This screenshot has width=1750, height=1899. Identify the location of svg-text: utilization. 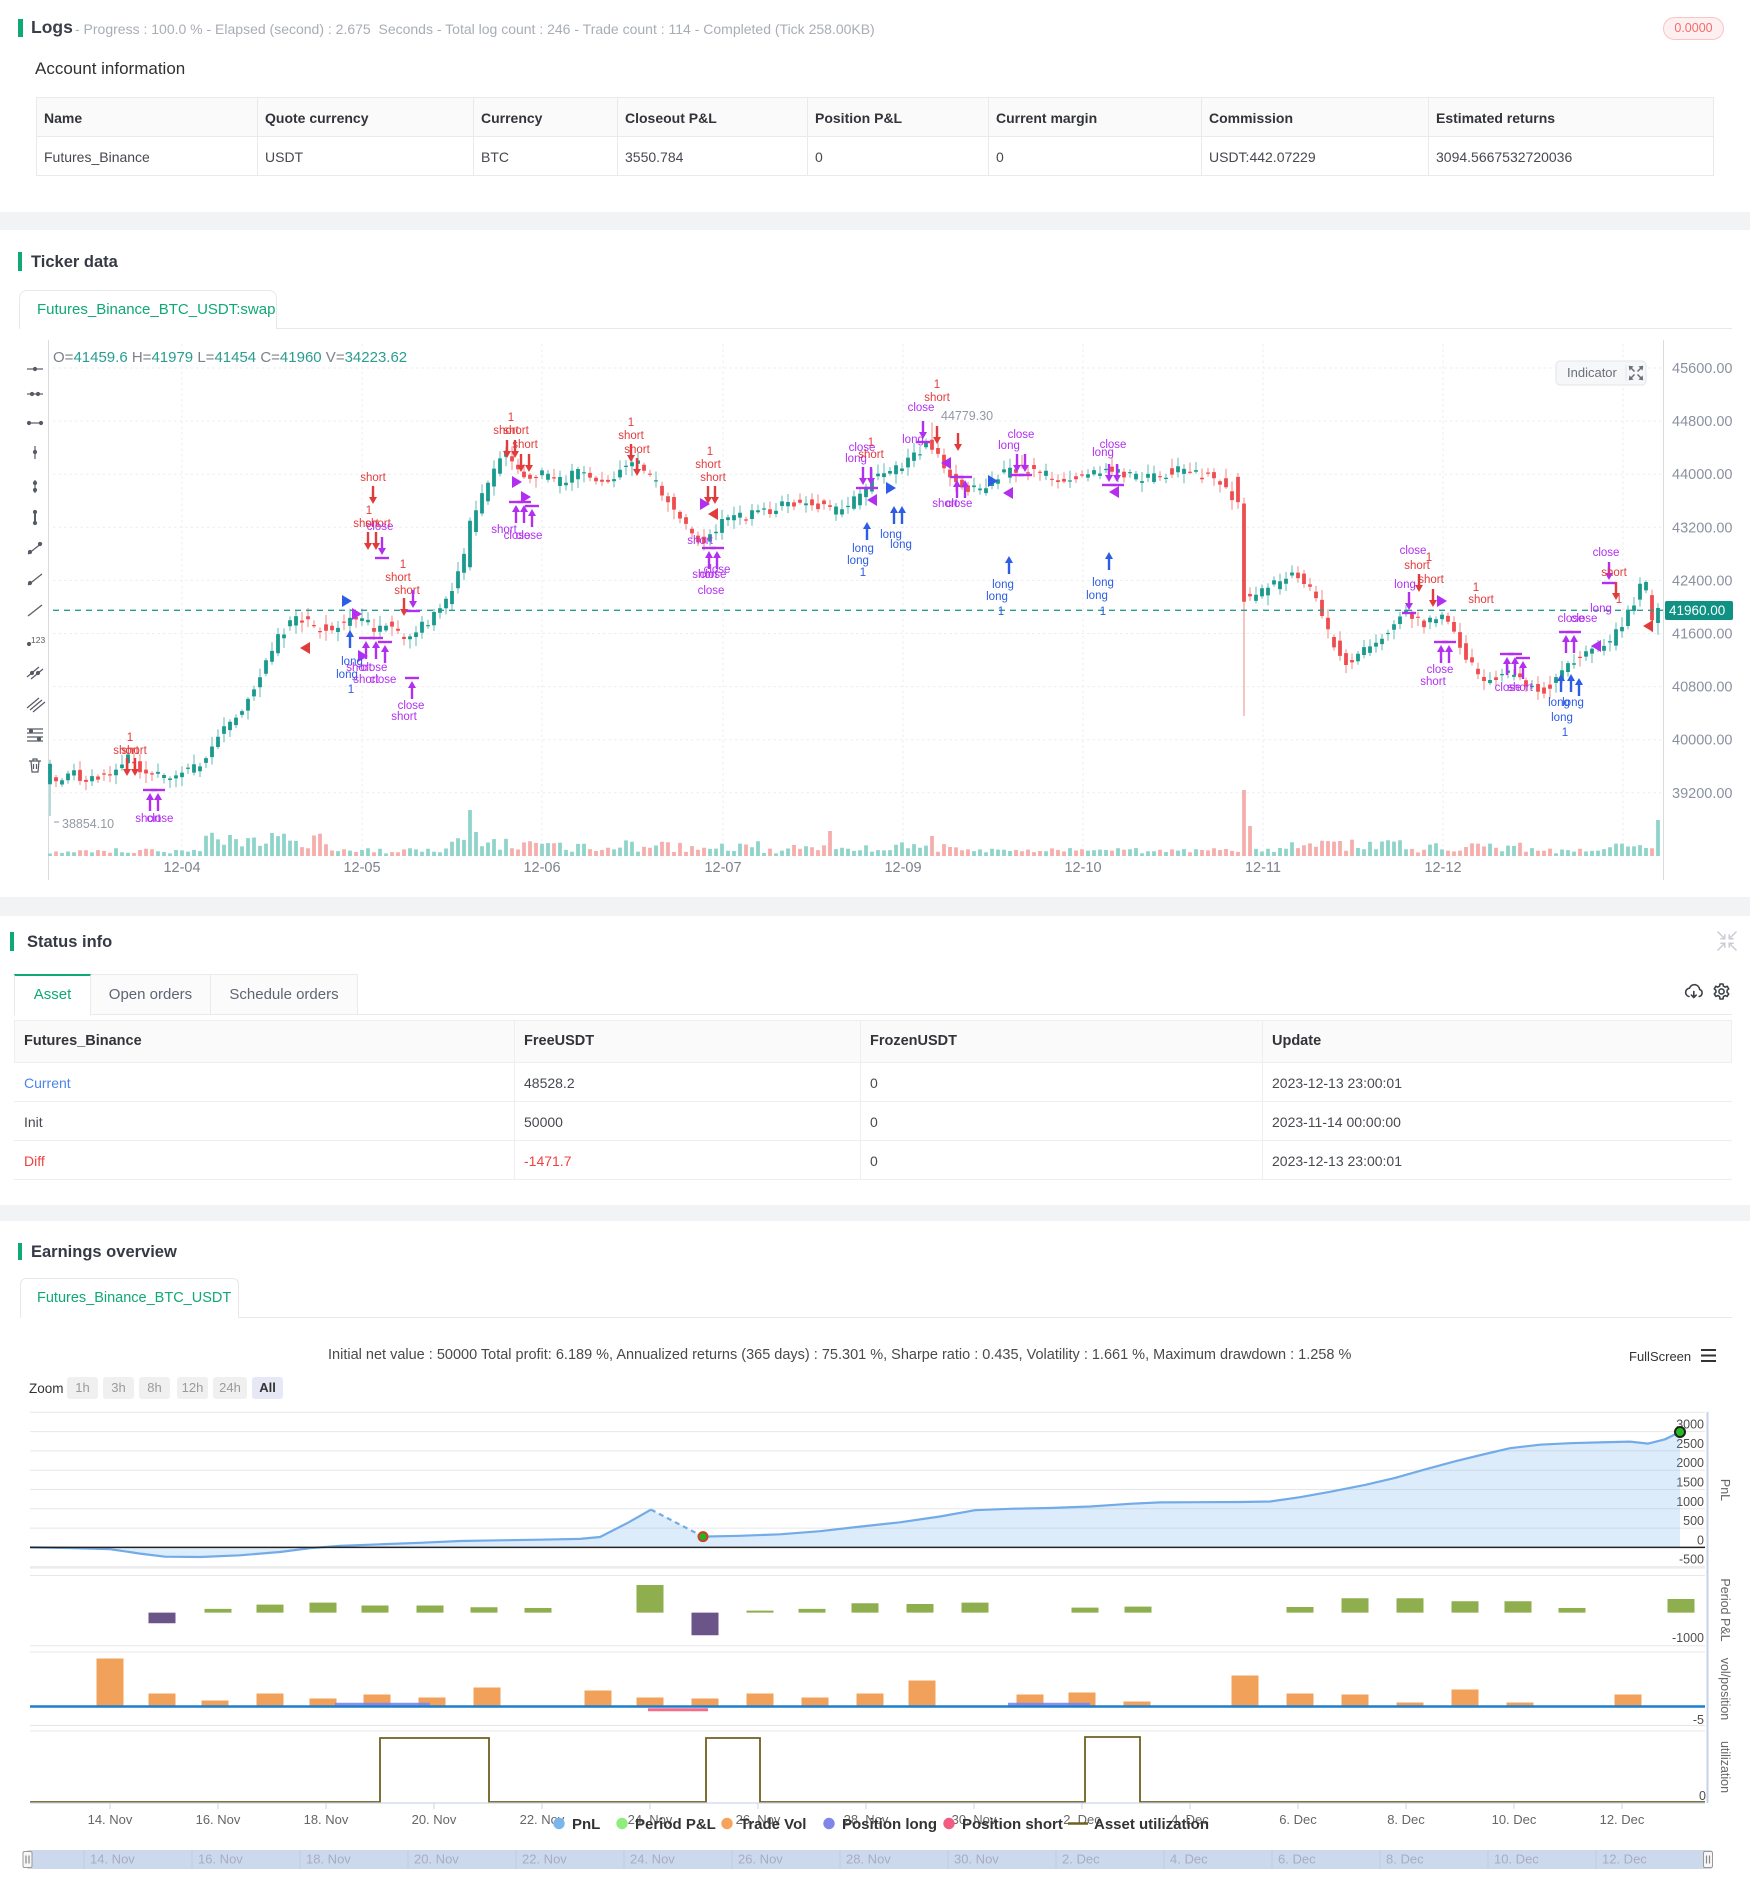
(1725, 1767).